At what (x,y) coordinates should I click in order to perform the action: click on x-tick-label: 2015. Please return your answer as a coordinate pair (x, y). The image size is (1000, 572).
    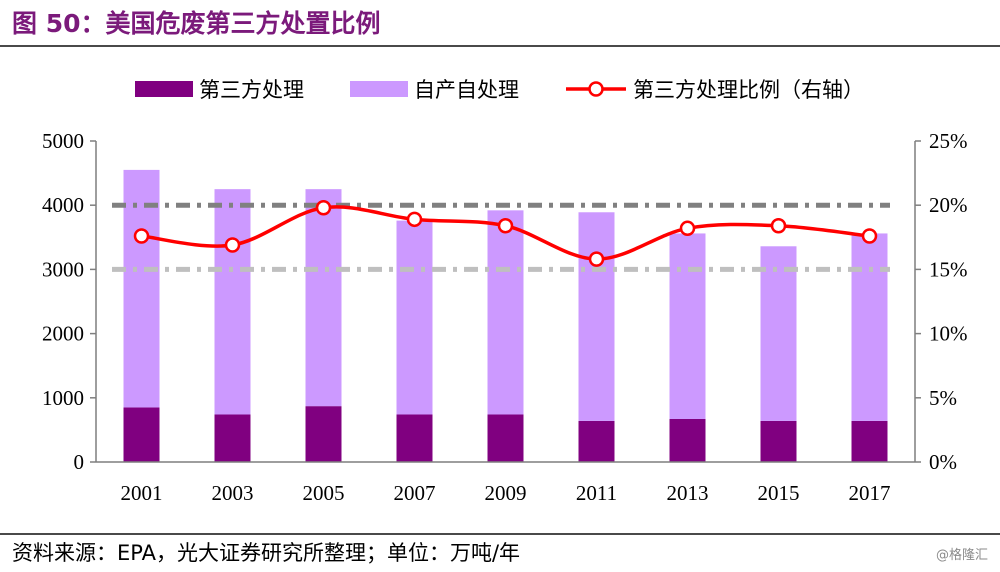
    Looking at the image, I should click on (779, 493).